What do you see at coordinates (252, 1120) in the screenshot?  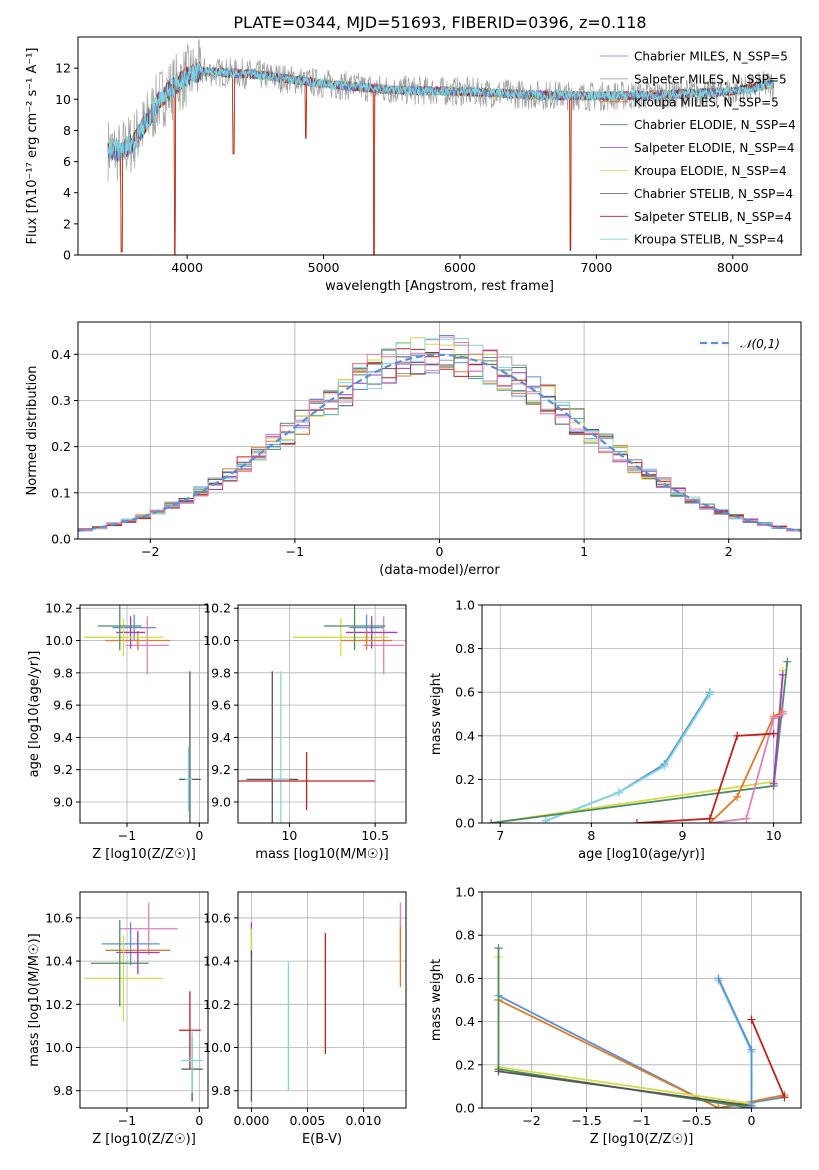 I see `x-tick-label: 0.000` at bounding box center [252, 1120].